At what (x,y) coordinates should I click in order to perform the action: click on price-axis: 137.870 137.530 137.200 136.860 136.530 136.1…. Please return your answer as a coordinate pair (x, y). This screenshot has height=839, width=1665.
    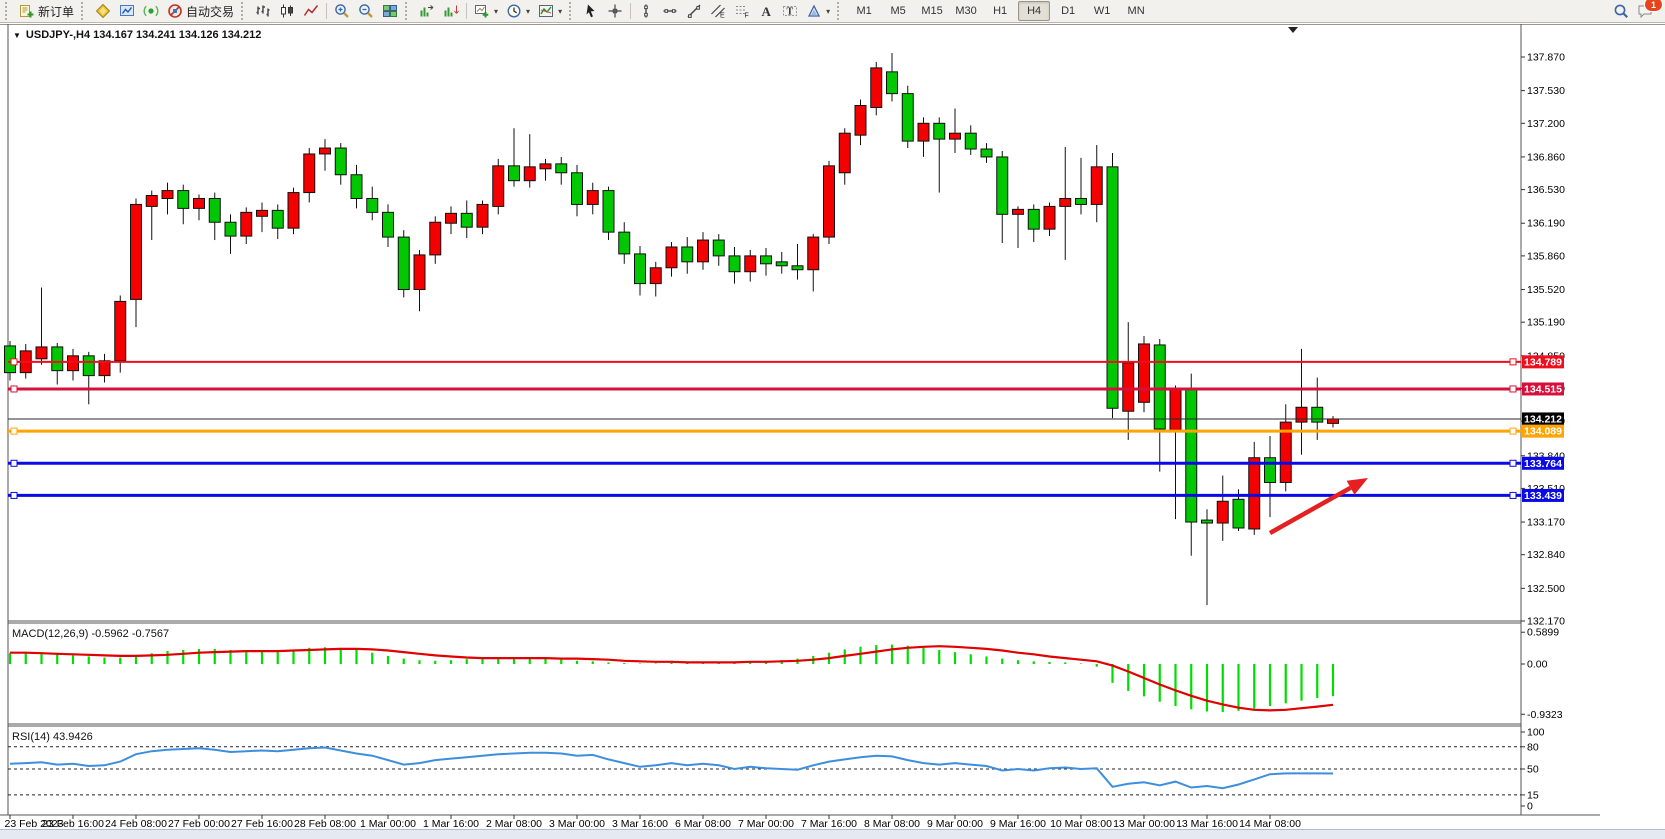
    Looking at the image, I should click on (1543, 339).